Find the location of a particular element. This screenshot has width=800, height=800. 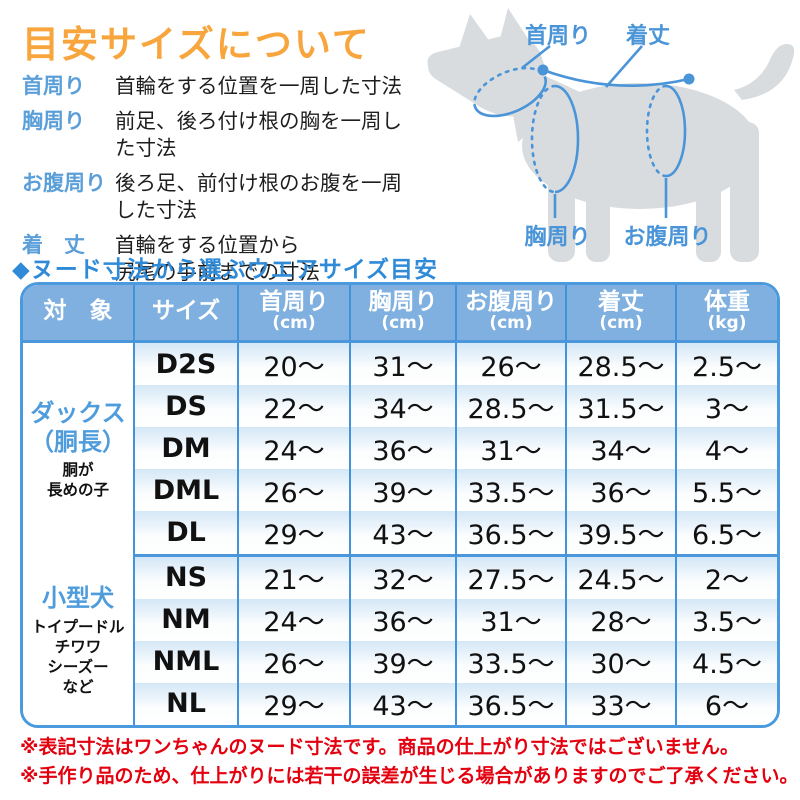

size-code-cell: NL is located at coordinates (185, 703).